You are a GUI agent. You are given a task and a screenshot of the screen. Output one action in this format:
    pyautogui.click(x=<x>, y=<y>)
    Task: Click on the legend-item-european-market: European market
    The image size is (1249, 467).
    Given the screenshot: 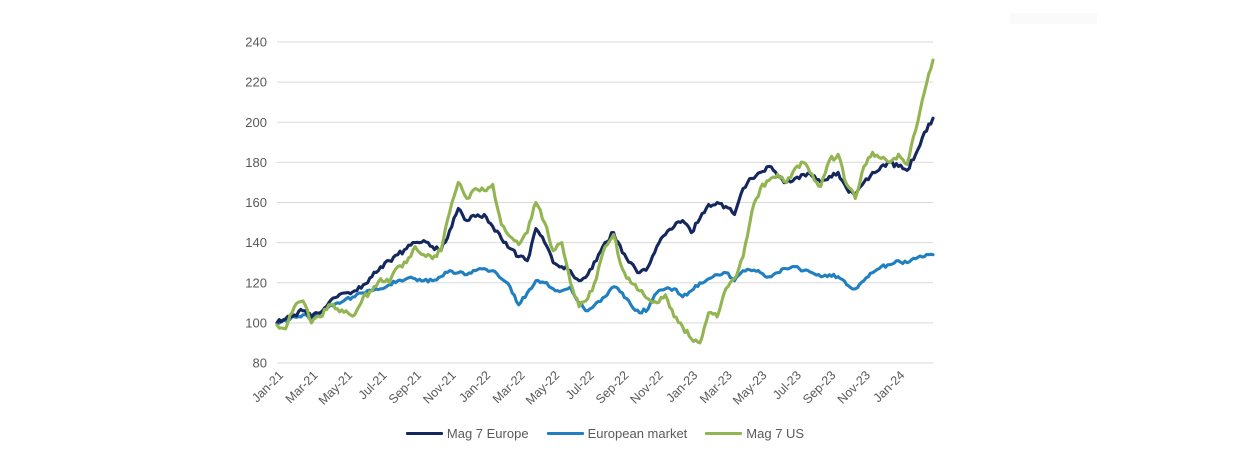 What is the action you would take?
    pyautogui.click(x=617, y=433)
    